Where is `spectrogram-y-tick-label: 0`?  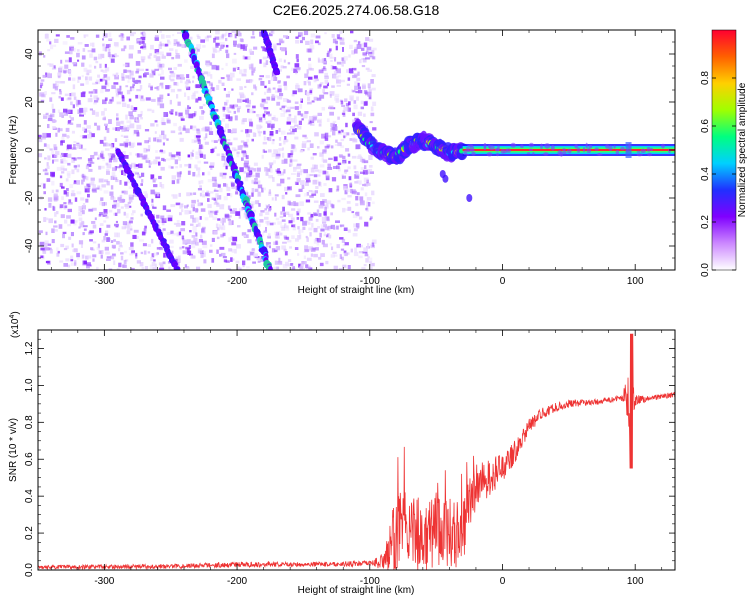
spectrogram-y-tick-label: 0 is located at coordinates (29, 150).